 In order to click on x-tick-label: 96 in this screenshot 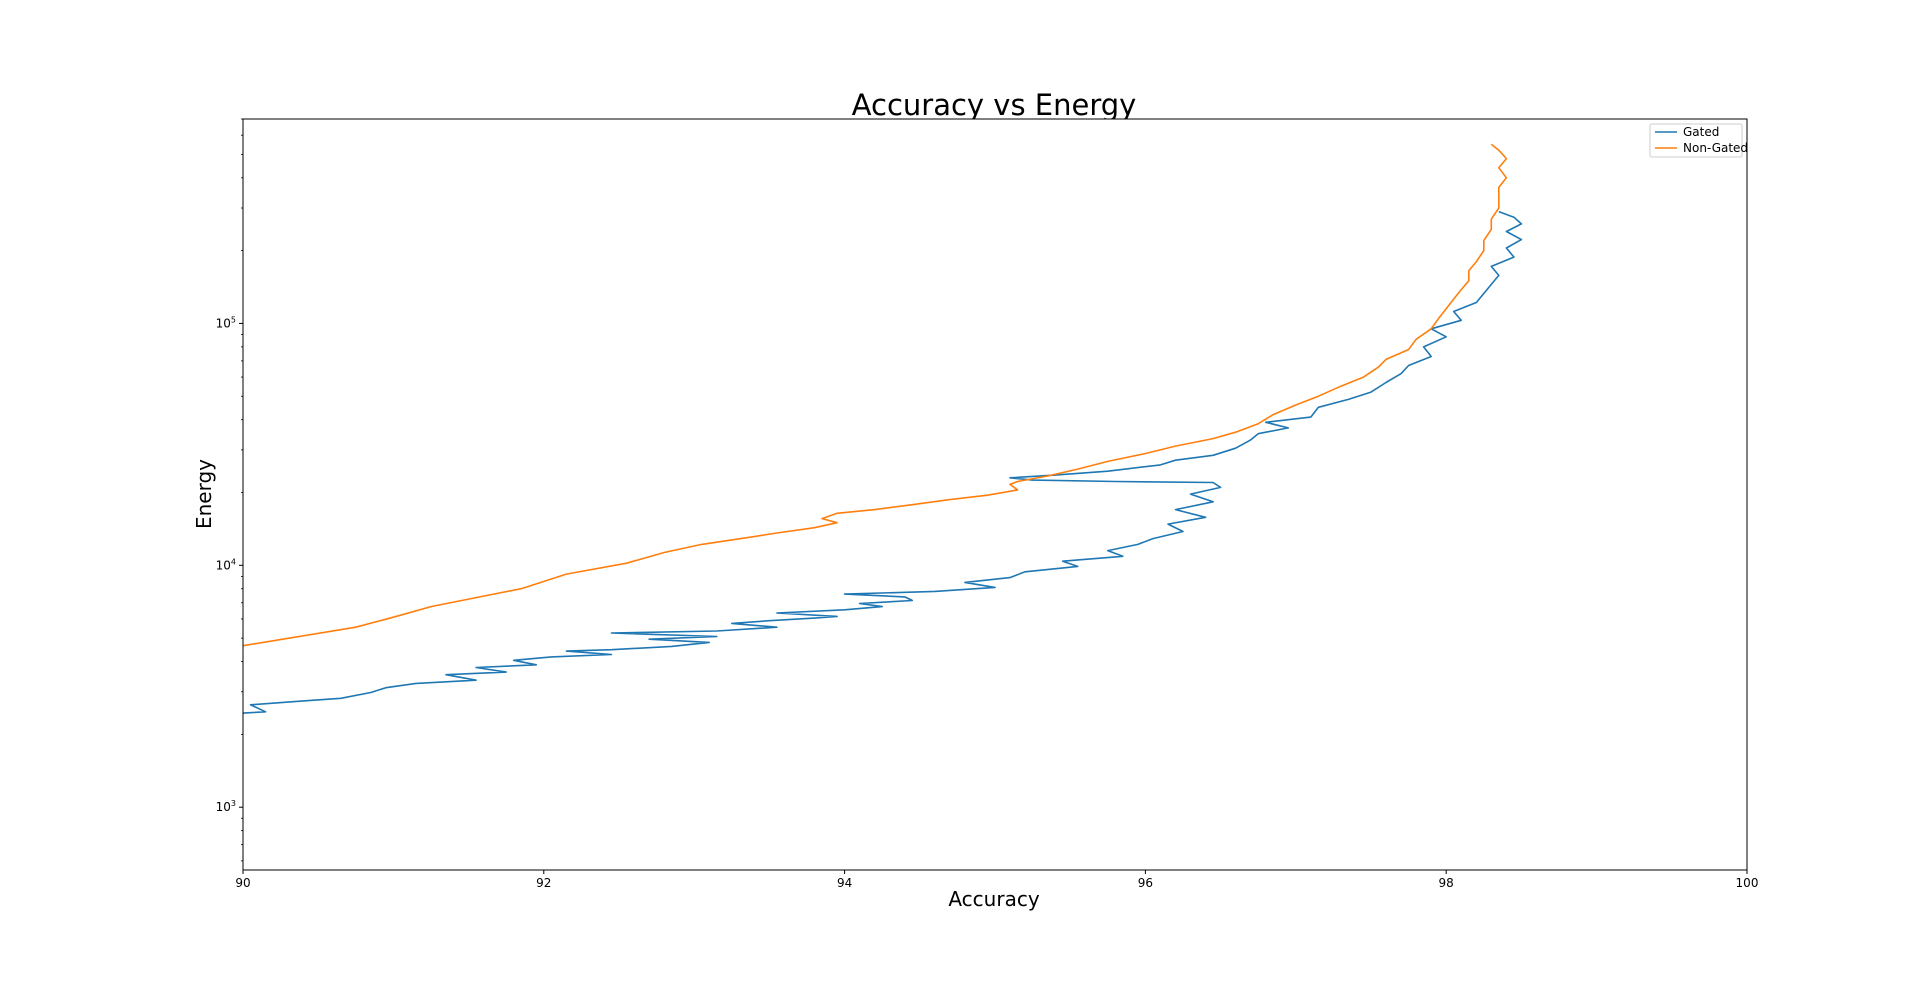, I will do `click(1145, 883)`.